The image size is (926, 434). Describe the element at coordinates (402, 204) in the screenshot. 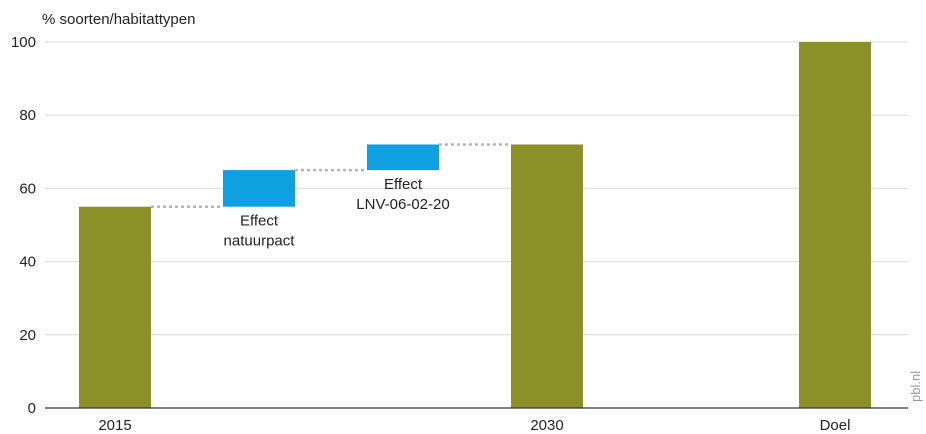

I see `bar-annotation-2-1: LNV-06-02-20` at that location.